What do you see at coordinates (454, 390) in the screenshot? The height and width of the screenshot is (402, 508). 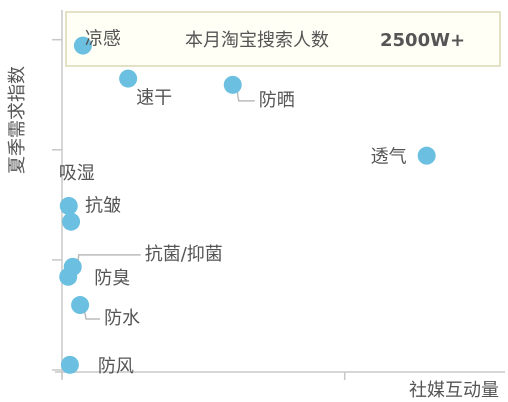 I see `x-axis-label: 社媒互动量` at bounding box center [454, 390].